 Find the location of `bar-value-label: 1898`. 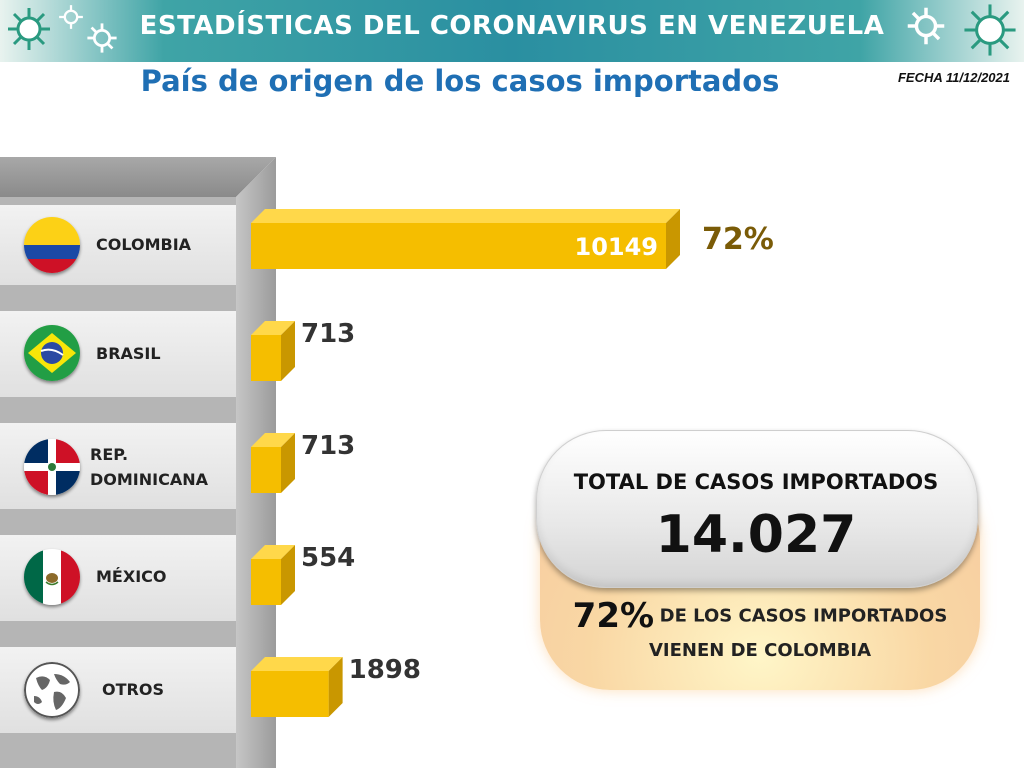

bar-value-label: 1898 is located at coordinates (384, 670).